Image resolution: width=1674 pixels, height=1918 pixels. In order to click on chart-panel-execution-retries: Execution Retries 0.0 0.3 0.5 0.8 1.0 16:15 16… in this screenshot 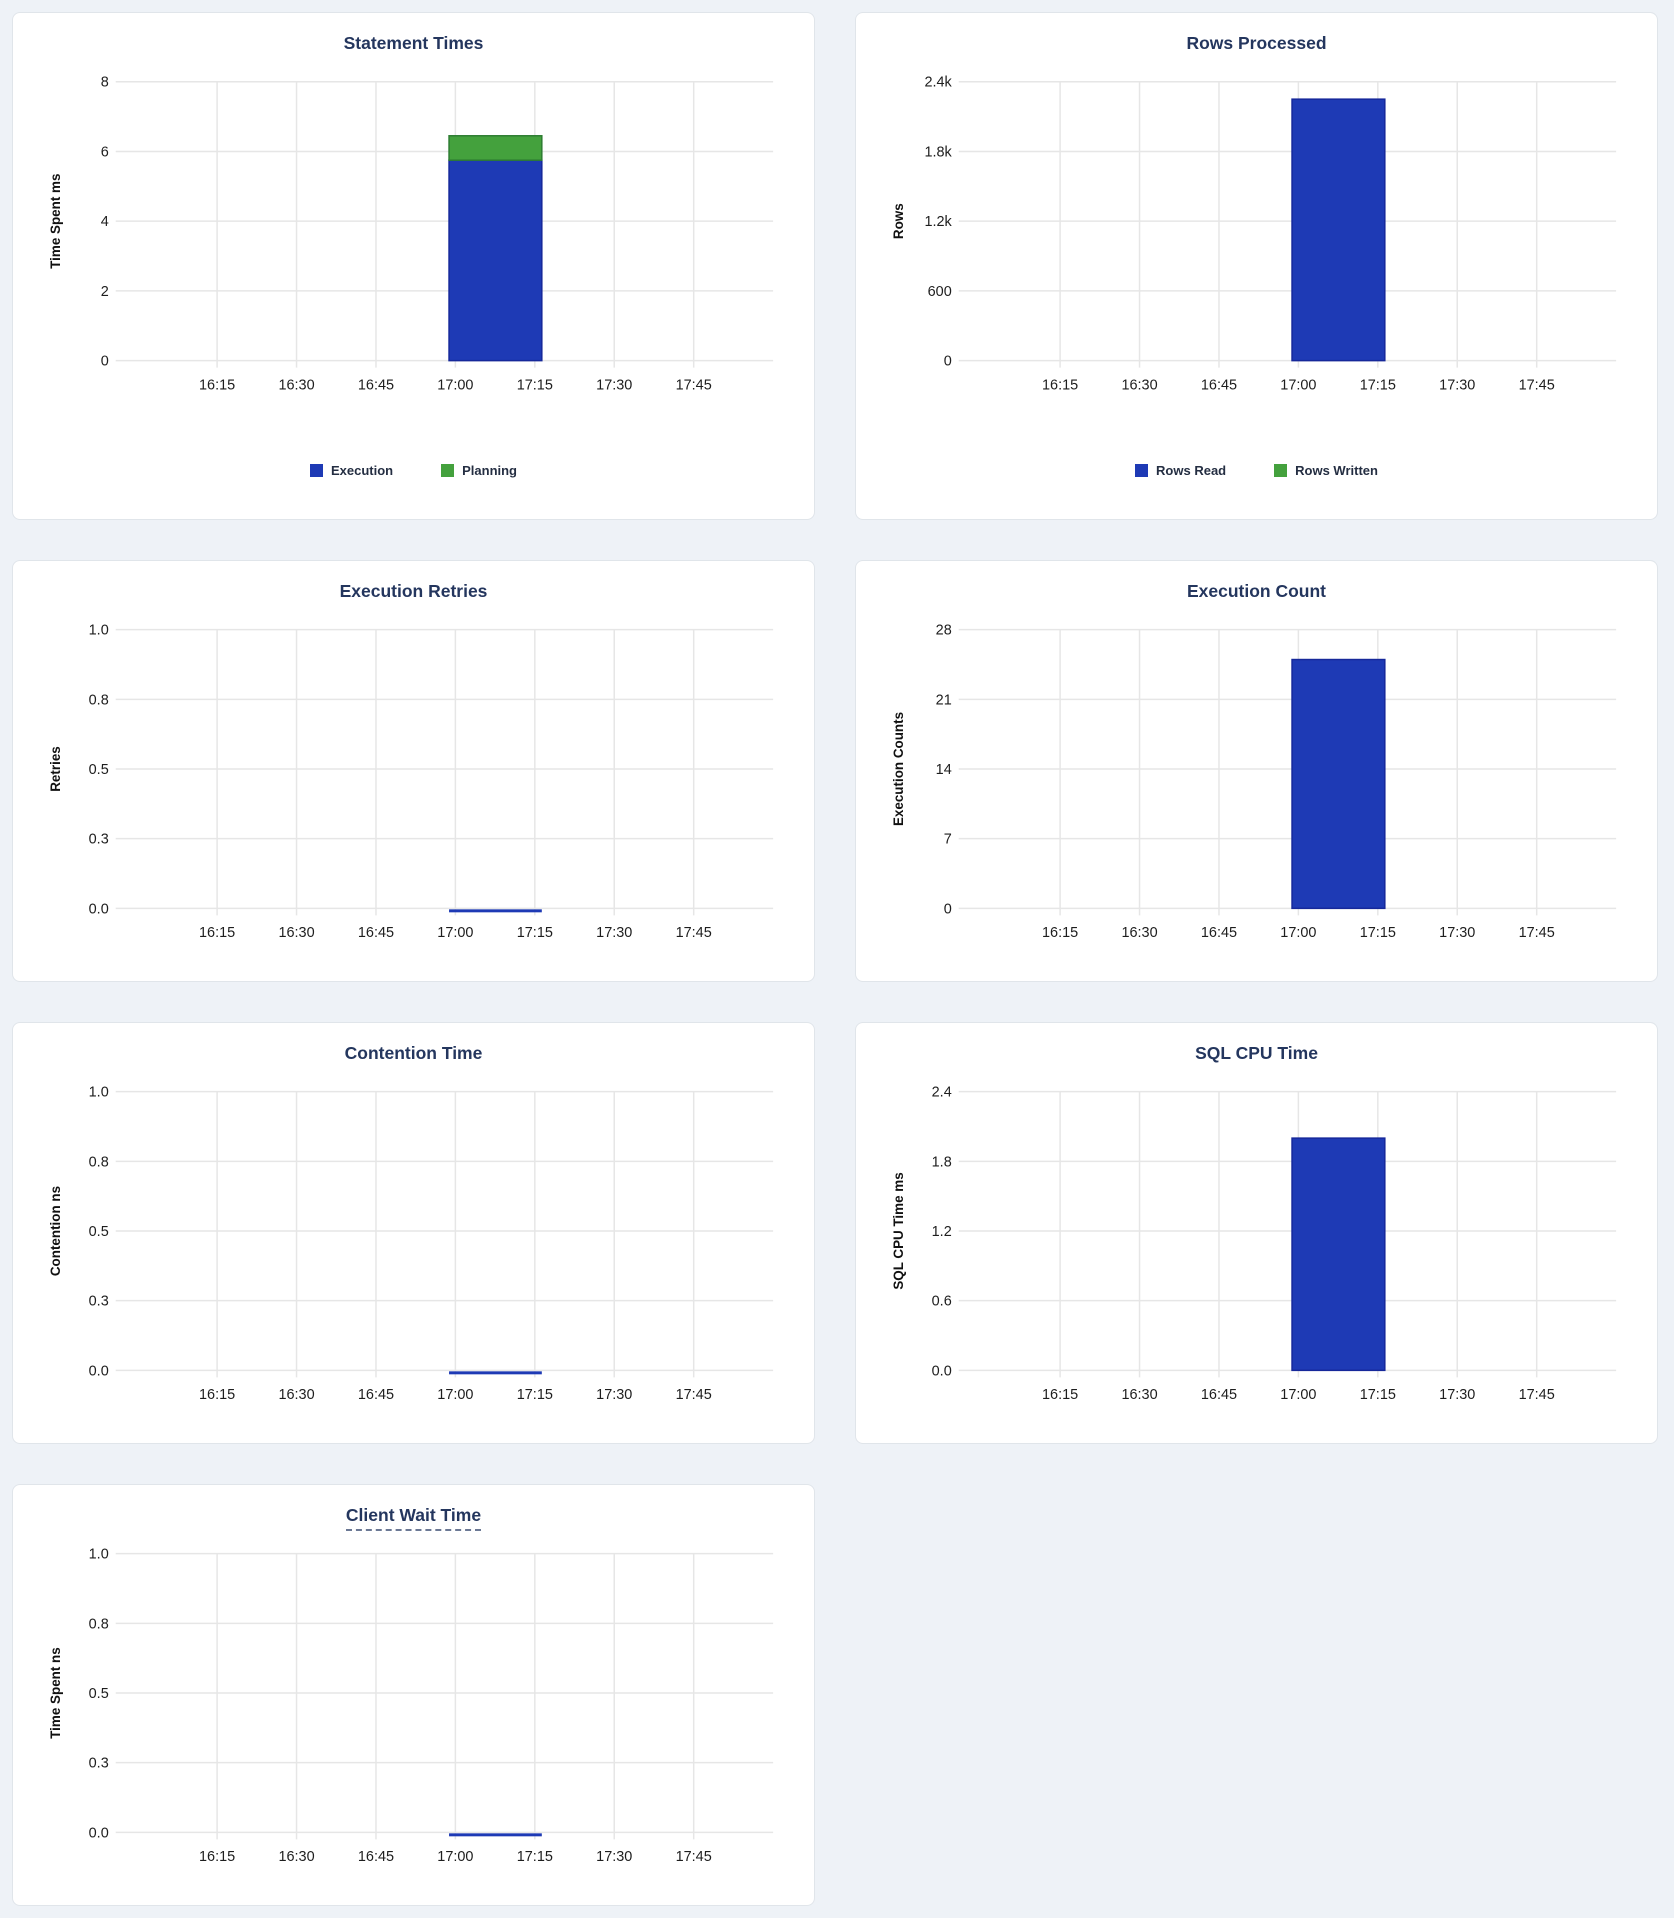, I will do `click(413, 771)`.